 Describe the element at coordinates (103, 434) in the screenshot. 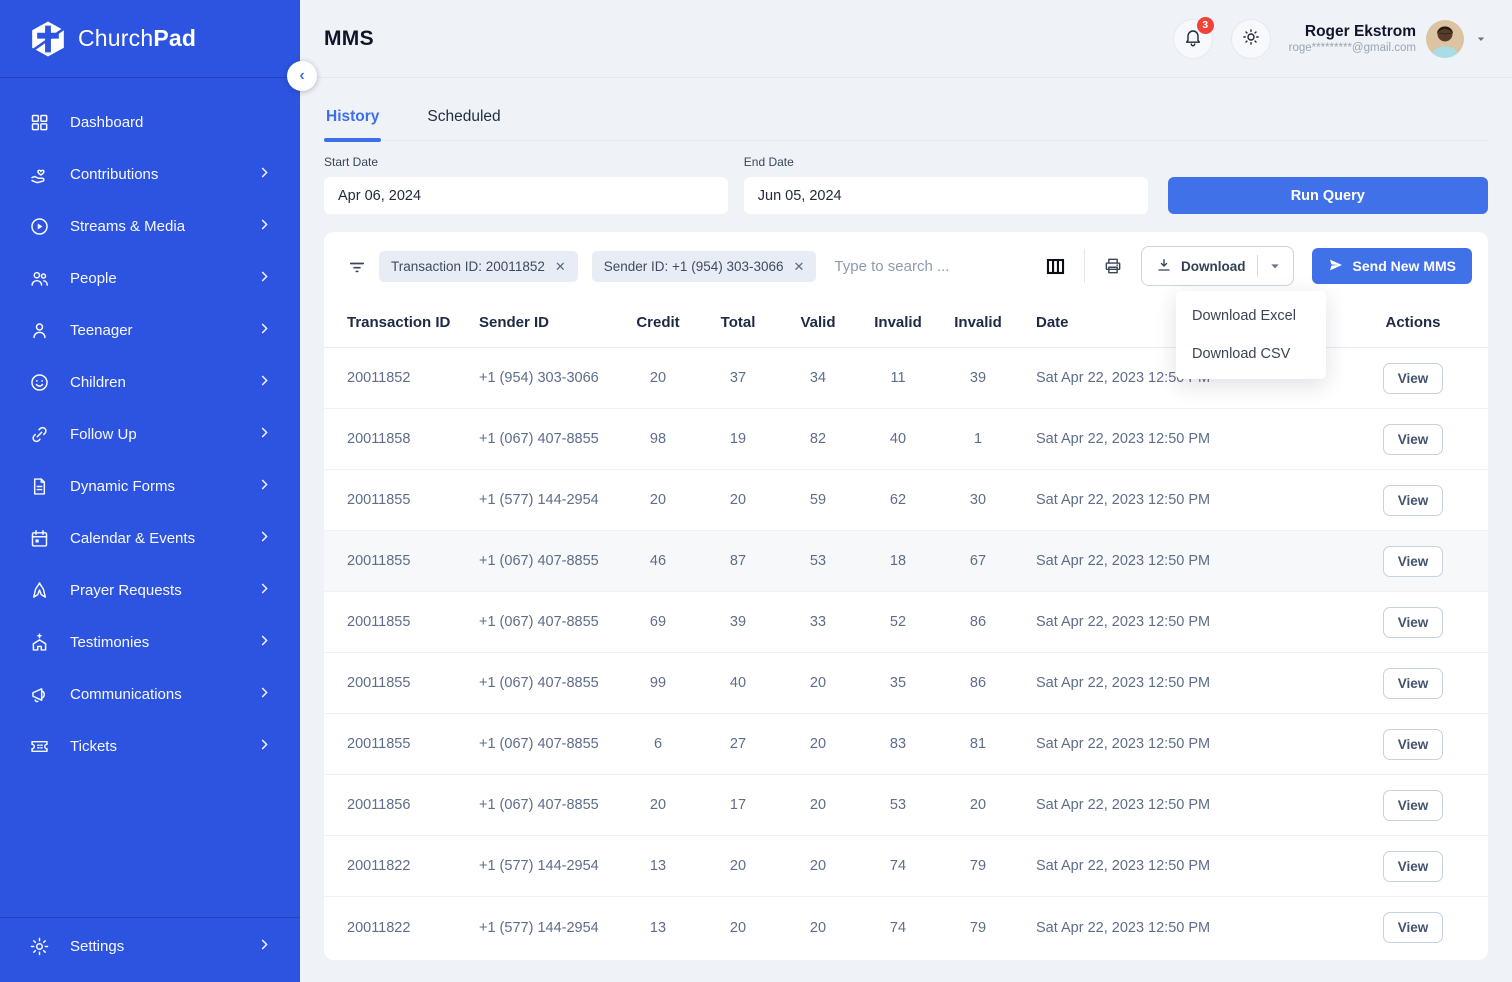

I see `sidebar-item-label: Follow Up` at that location.